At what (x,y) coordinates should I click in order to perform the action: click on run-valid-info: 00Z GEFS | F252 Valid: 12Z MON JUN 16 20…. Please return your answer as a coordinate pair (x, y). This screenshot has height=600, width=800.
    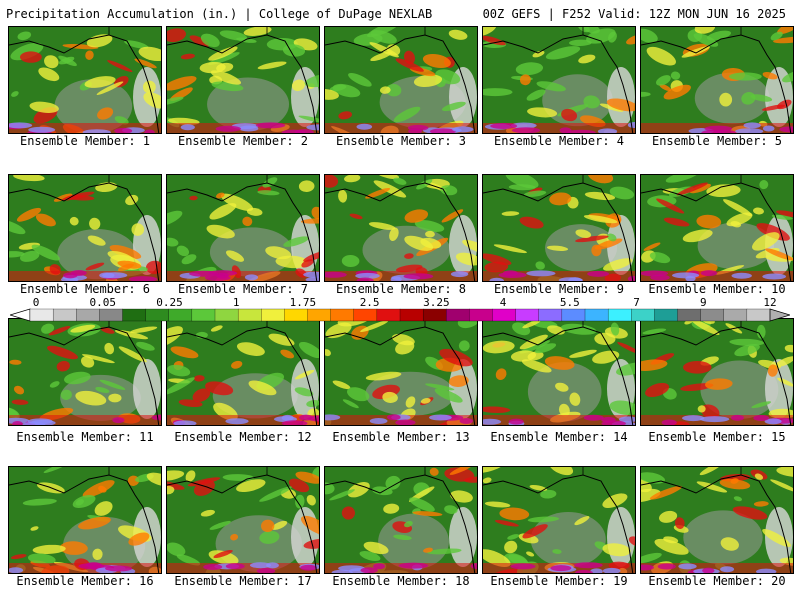
    Looking at the image, I should click on (634, 14).